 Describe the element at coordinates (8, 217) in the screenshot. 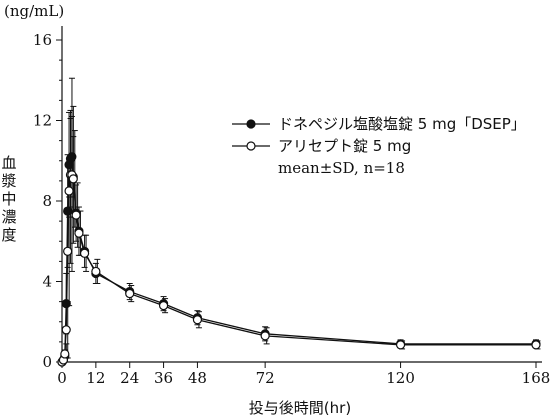

I see `y-axis-label-char: 濃` at that location.